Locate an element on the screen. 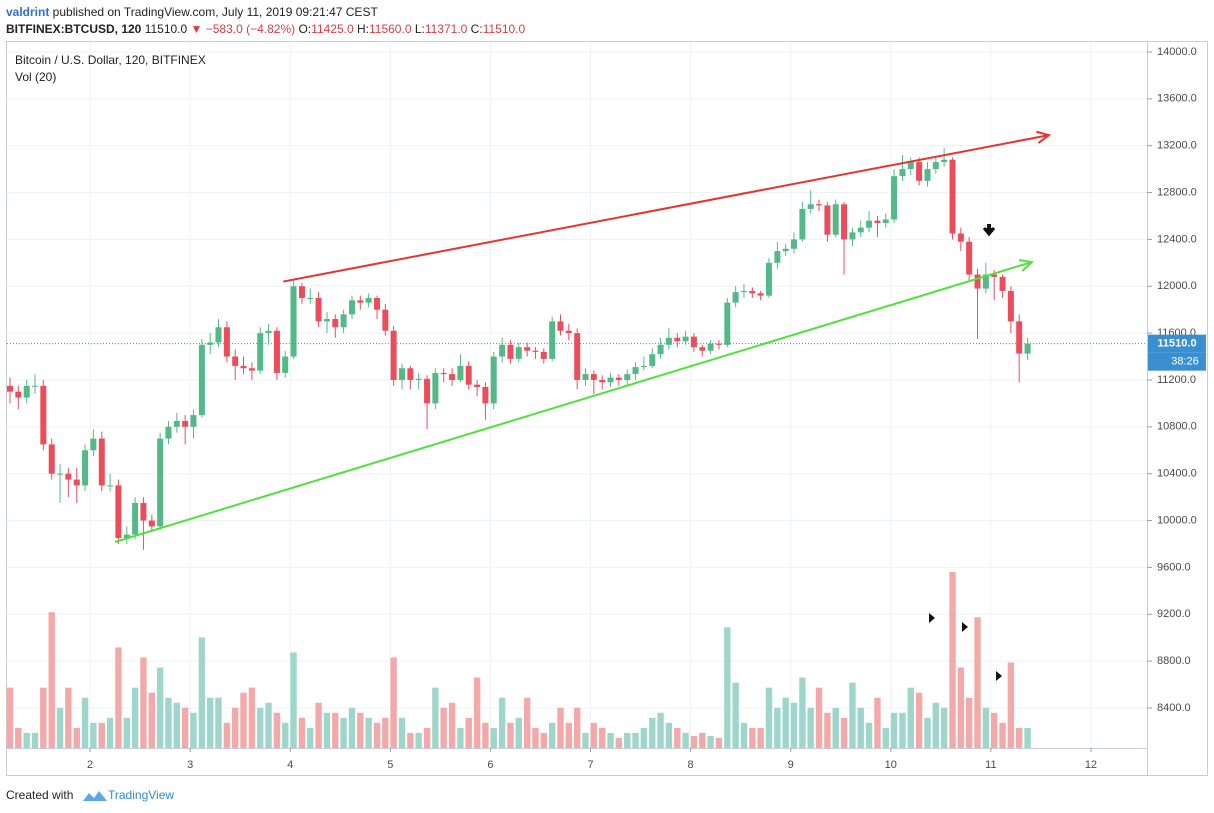 The image size is (1214, 813). y-tick-label: 9600.0 is located at coordinates (1174, 567).